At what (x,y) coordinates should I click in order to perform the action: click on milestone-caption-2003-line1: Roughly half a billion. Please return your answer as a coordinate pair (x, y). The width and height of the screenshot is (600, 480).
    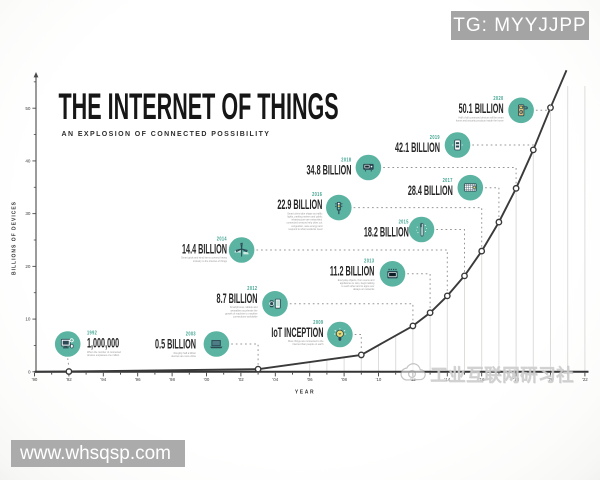
    Looking at the image, I should click on (185, 352).